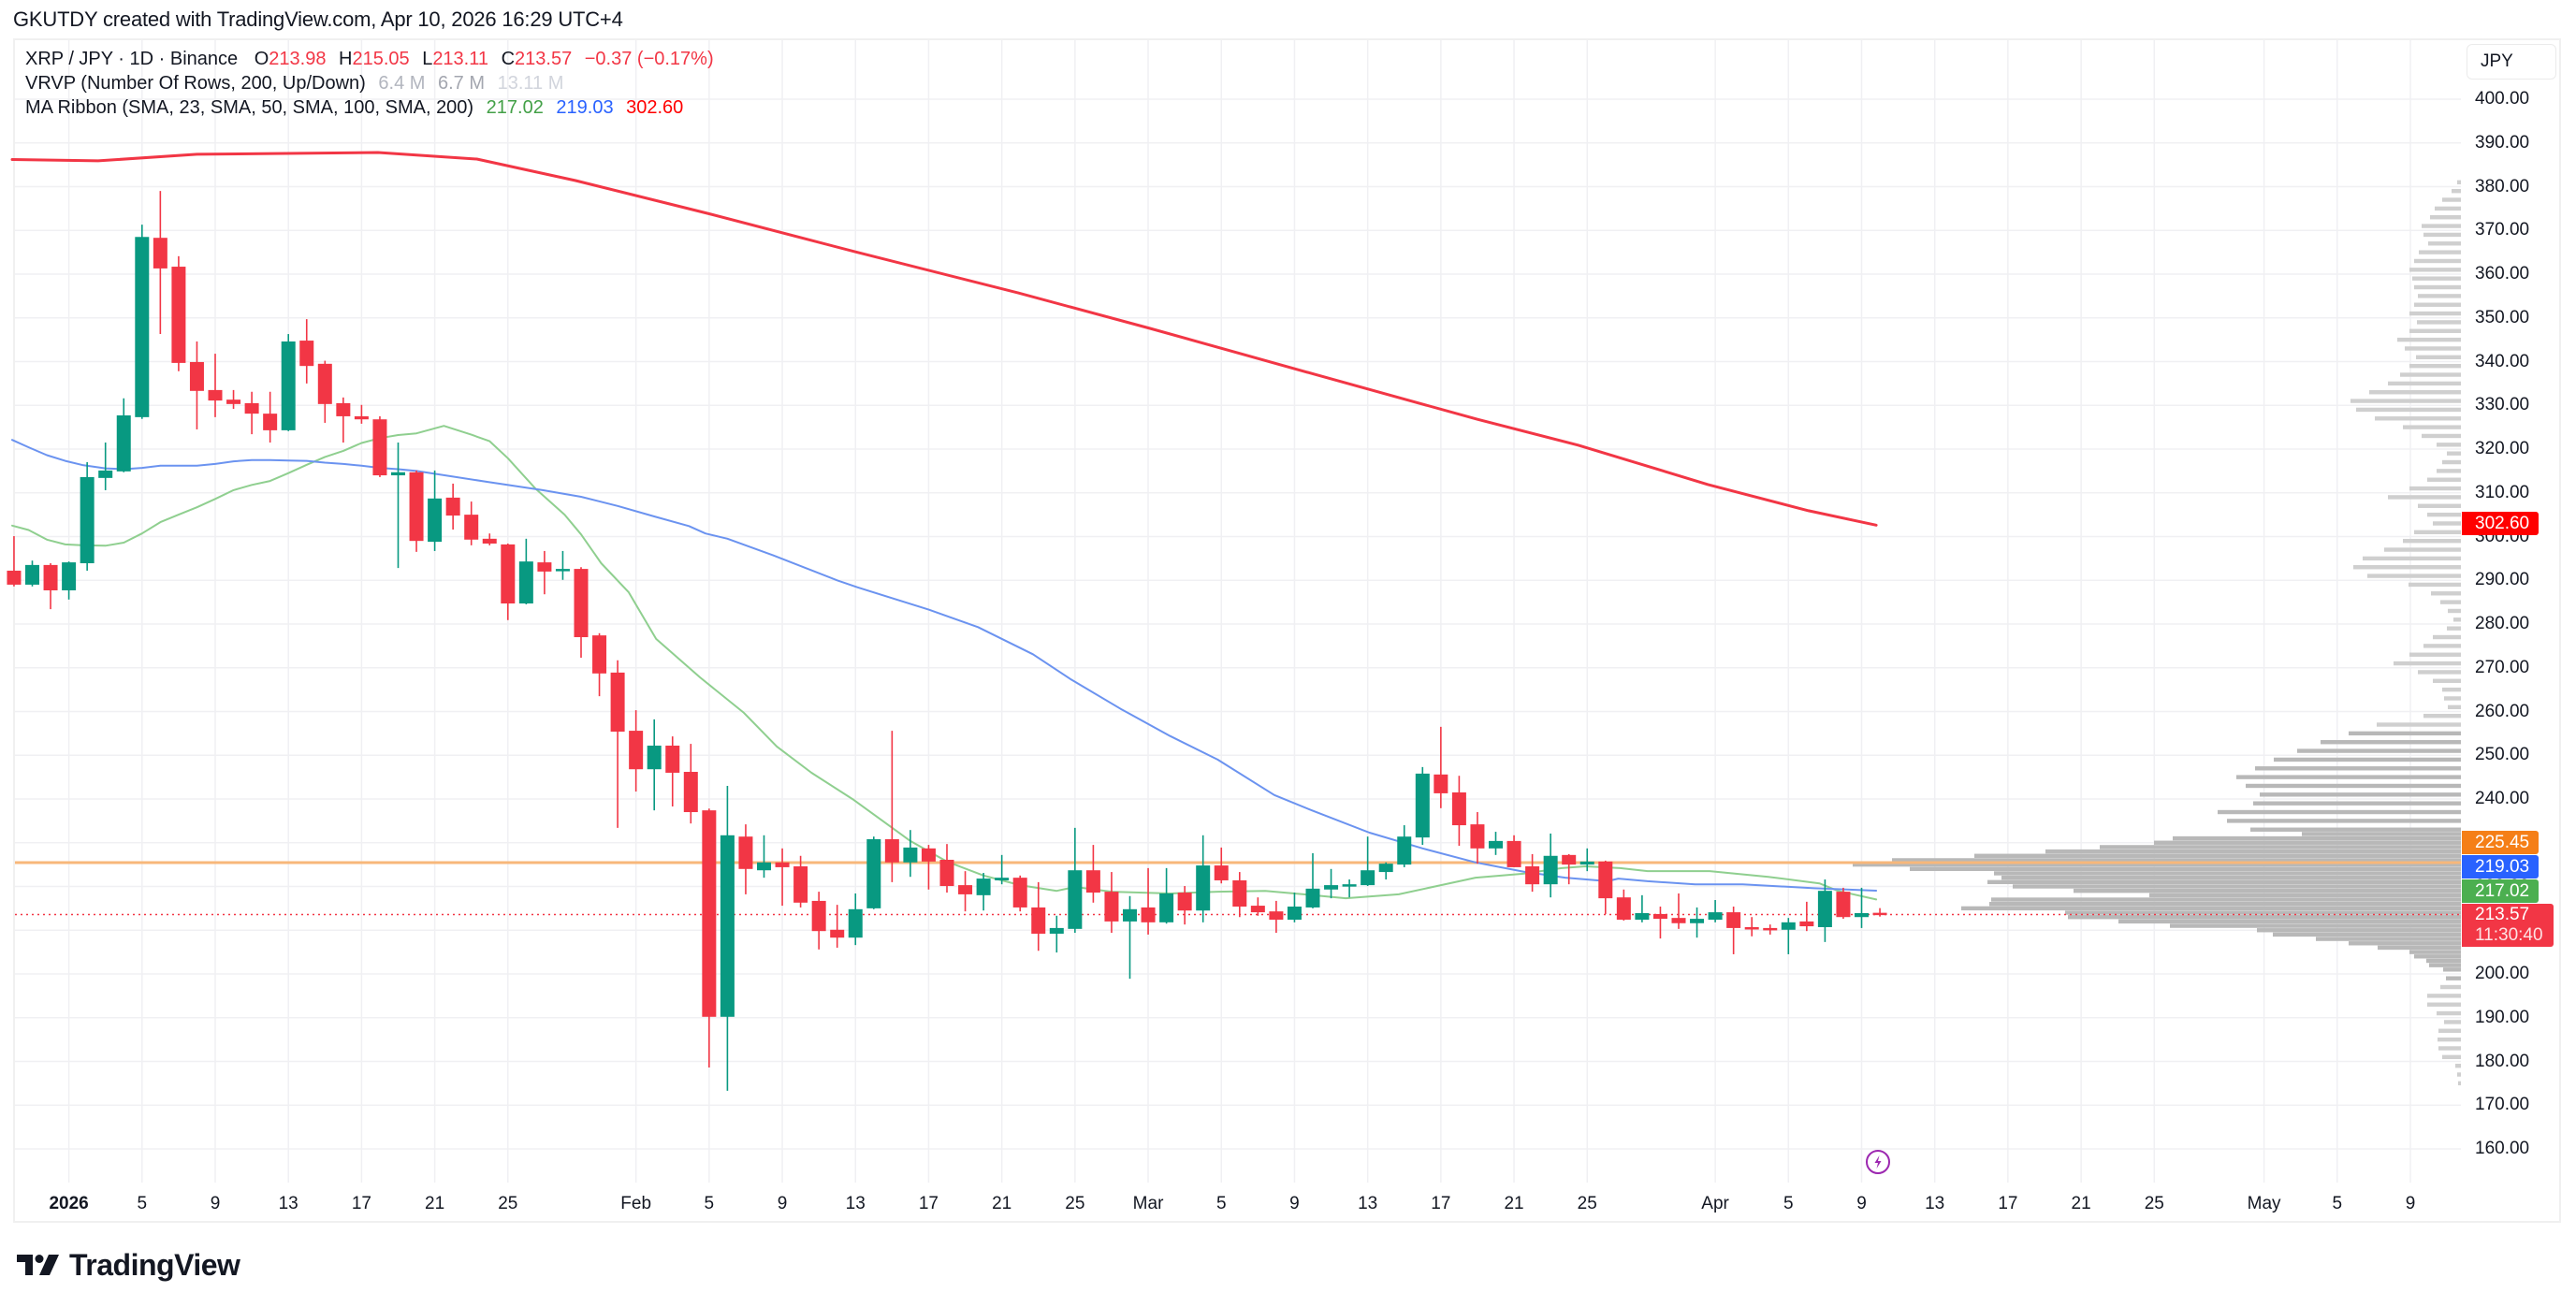 The image size is (2576, 1307). I want to click on price-tick-label: 200.00, so click(2502, 973).